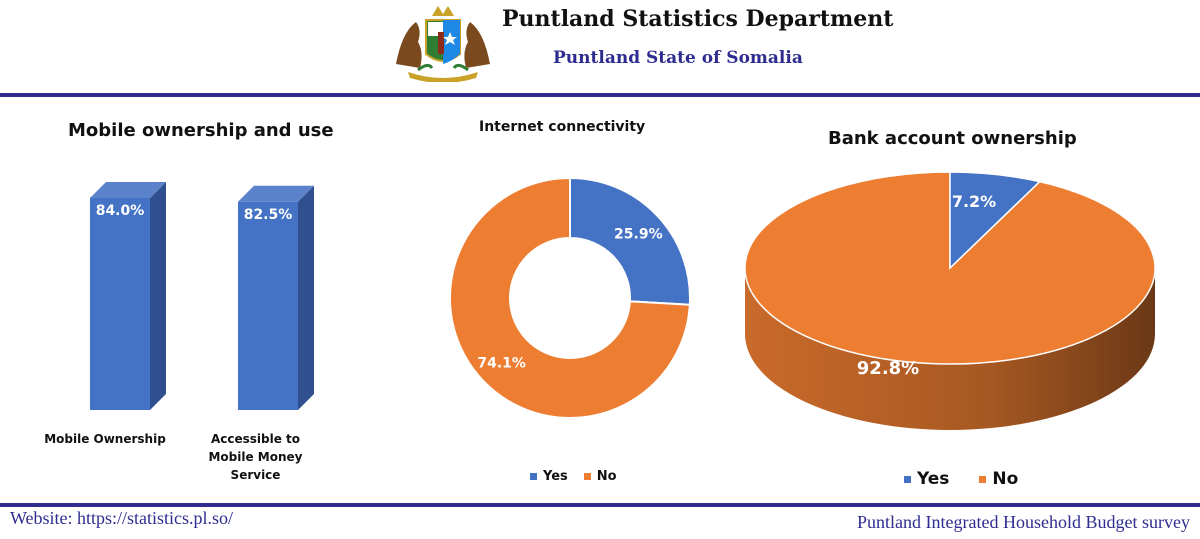 This screenshot has height=539, width=1200. What do you see at coordinates (501, 364) in the screenshot?
I see `donut-value-label: 74.1%` at bounding box center [501, 364].